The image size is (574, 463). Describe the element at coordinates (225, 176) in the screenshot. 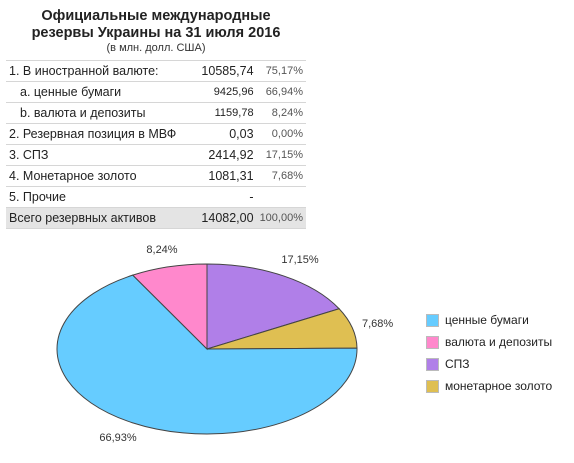

I see `row-value: 1081,31` at that location.